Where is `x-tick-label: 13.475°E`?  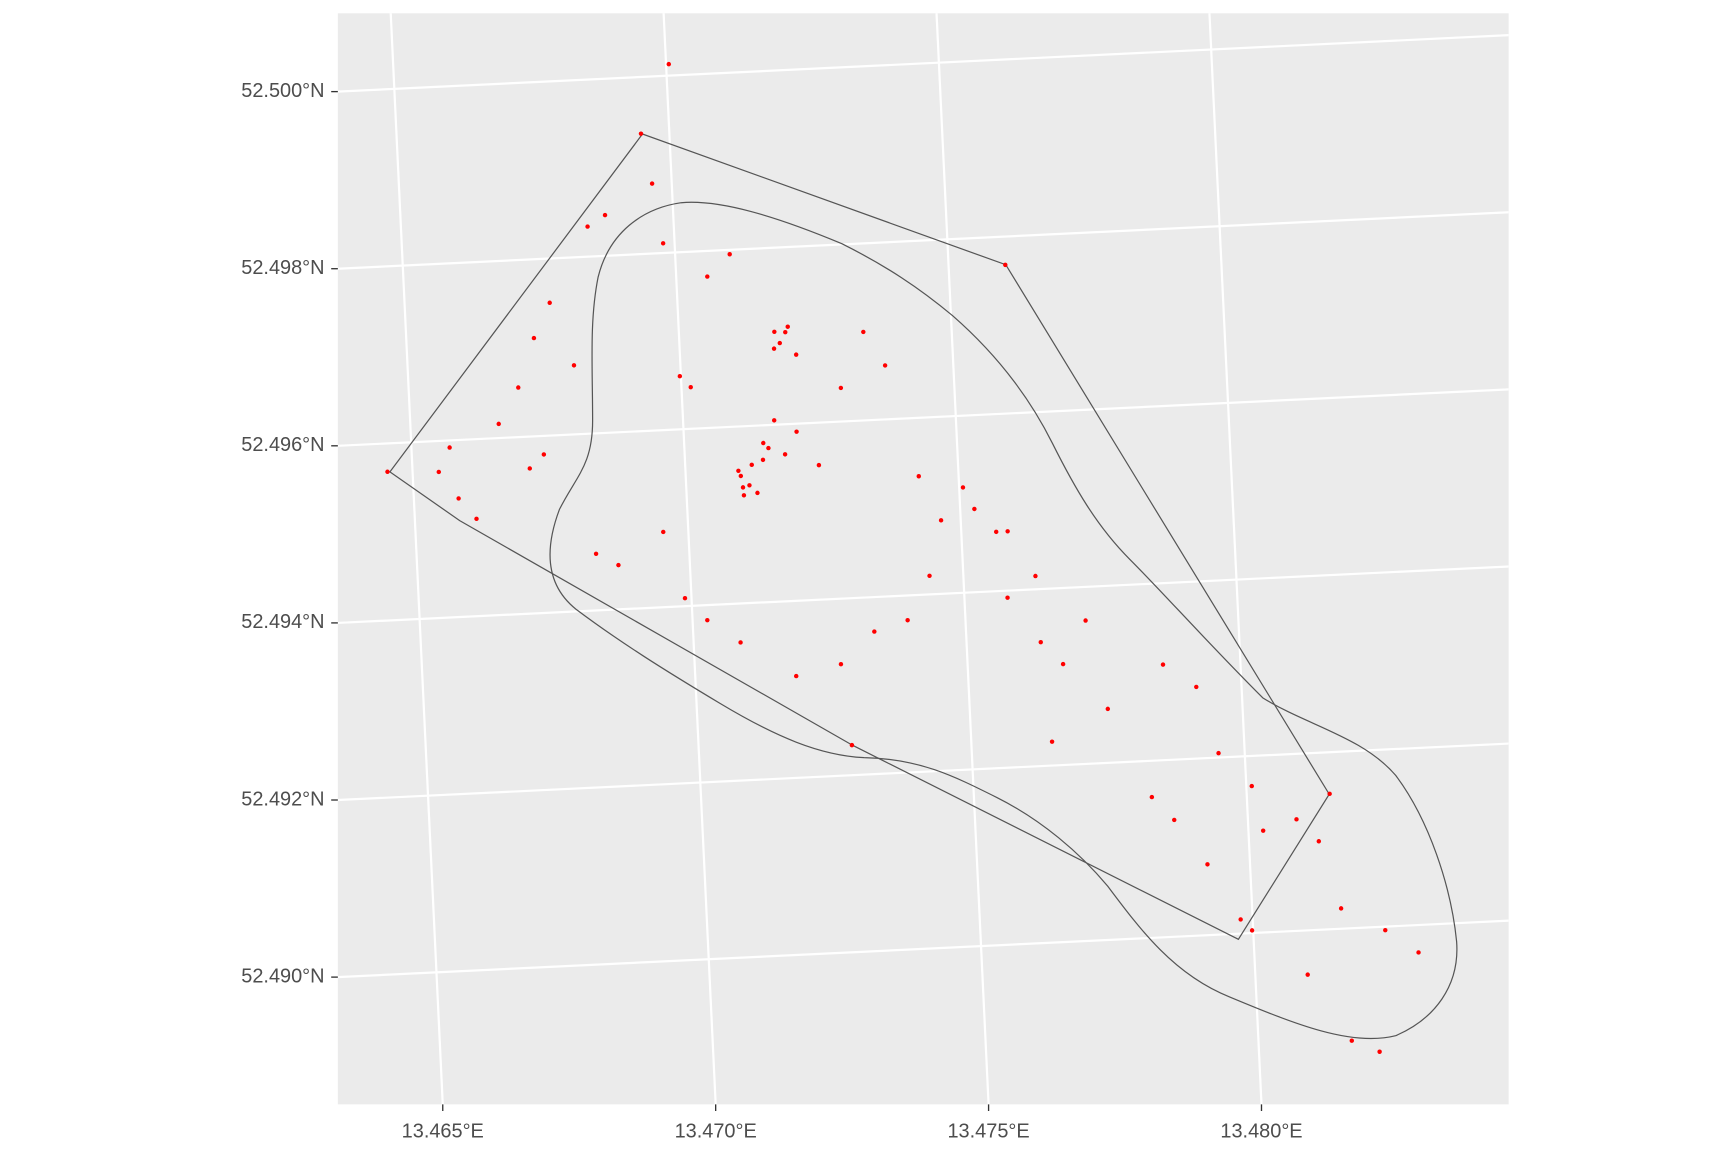
x-tick-label: 13.475°E is located at coordinates (988, 1131).